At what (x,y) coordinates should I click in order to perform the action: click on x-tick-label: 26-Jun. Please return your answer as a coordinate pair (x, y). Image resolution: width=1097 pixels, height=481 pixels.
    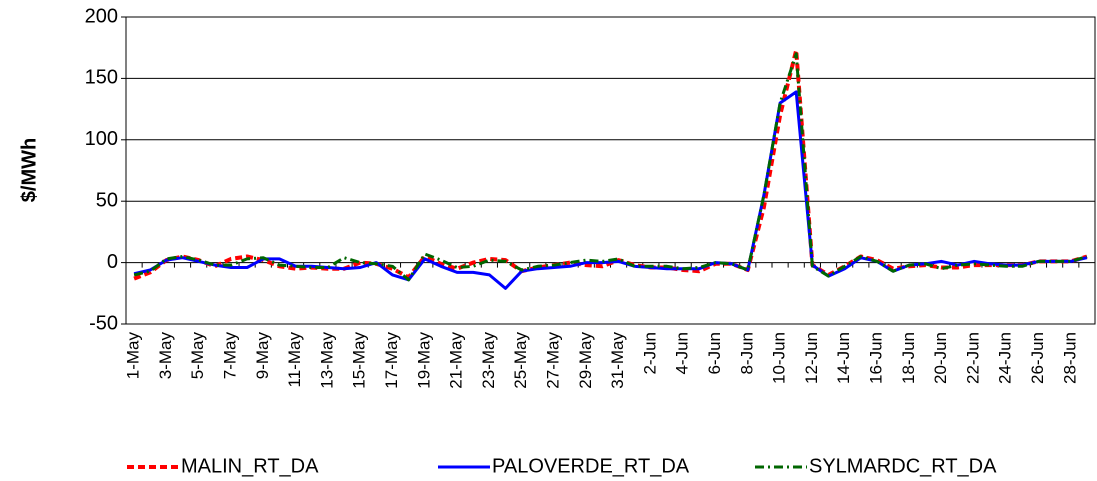
    Looking at the image, I should click on (1037, 358).